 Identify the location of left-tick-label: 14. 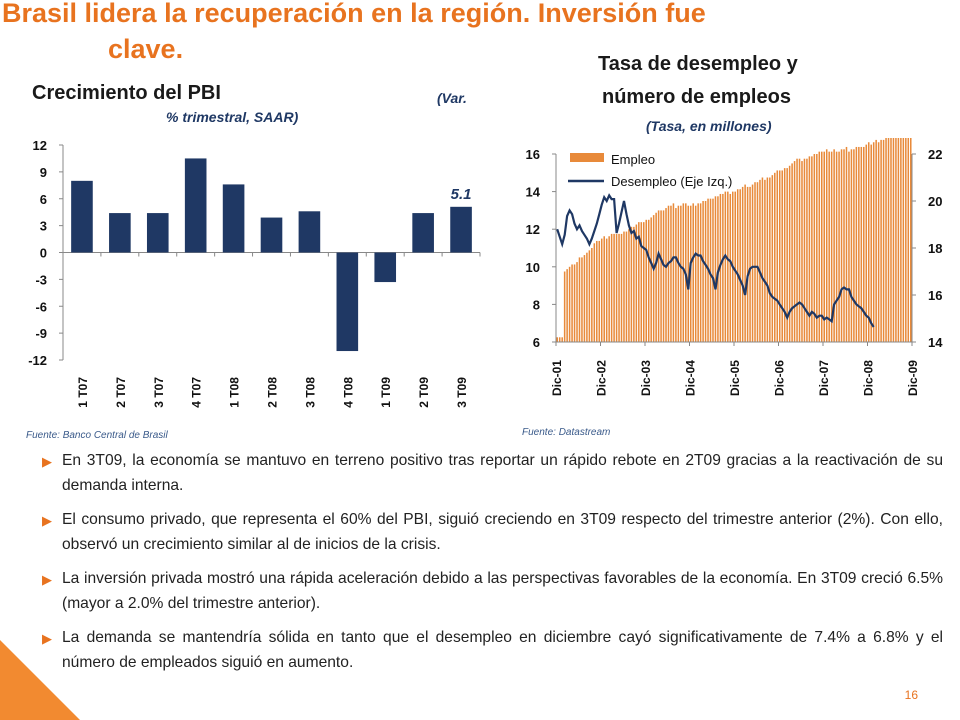
(533, 192).